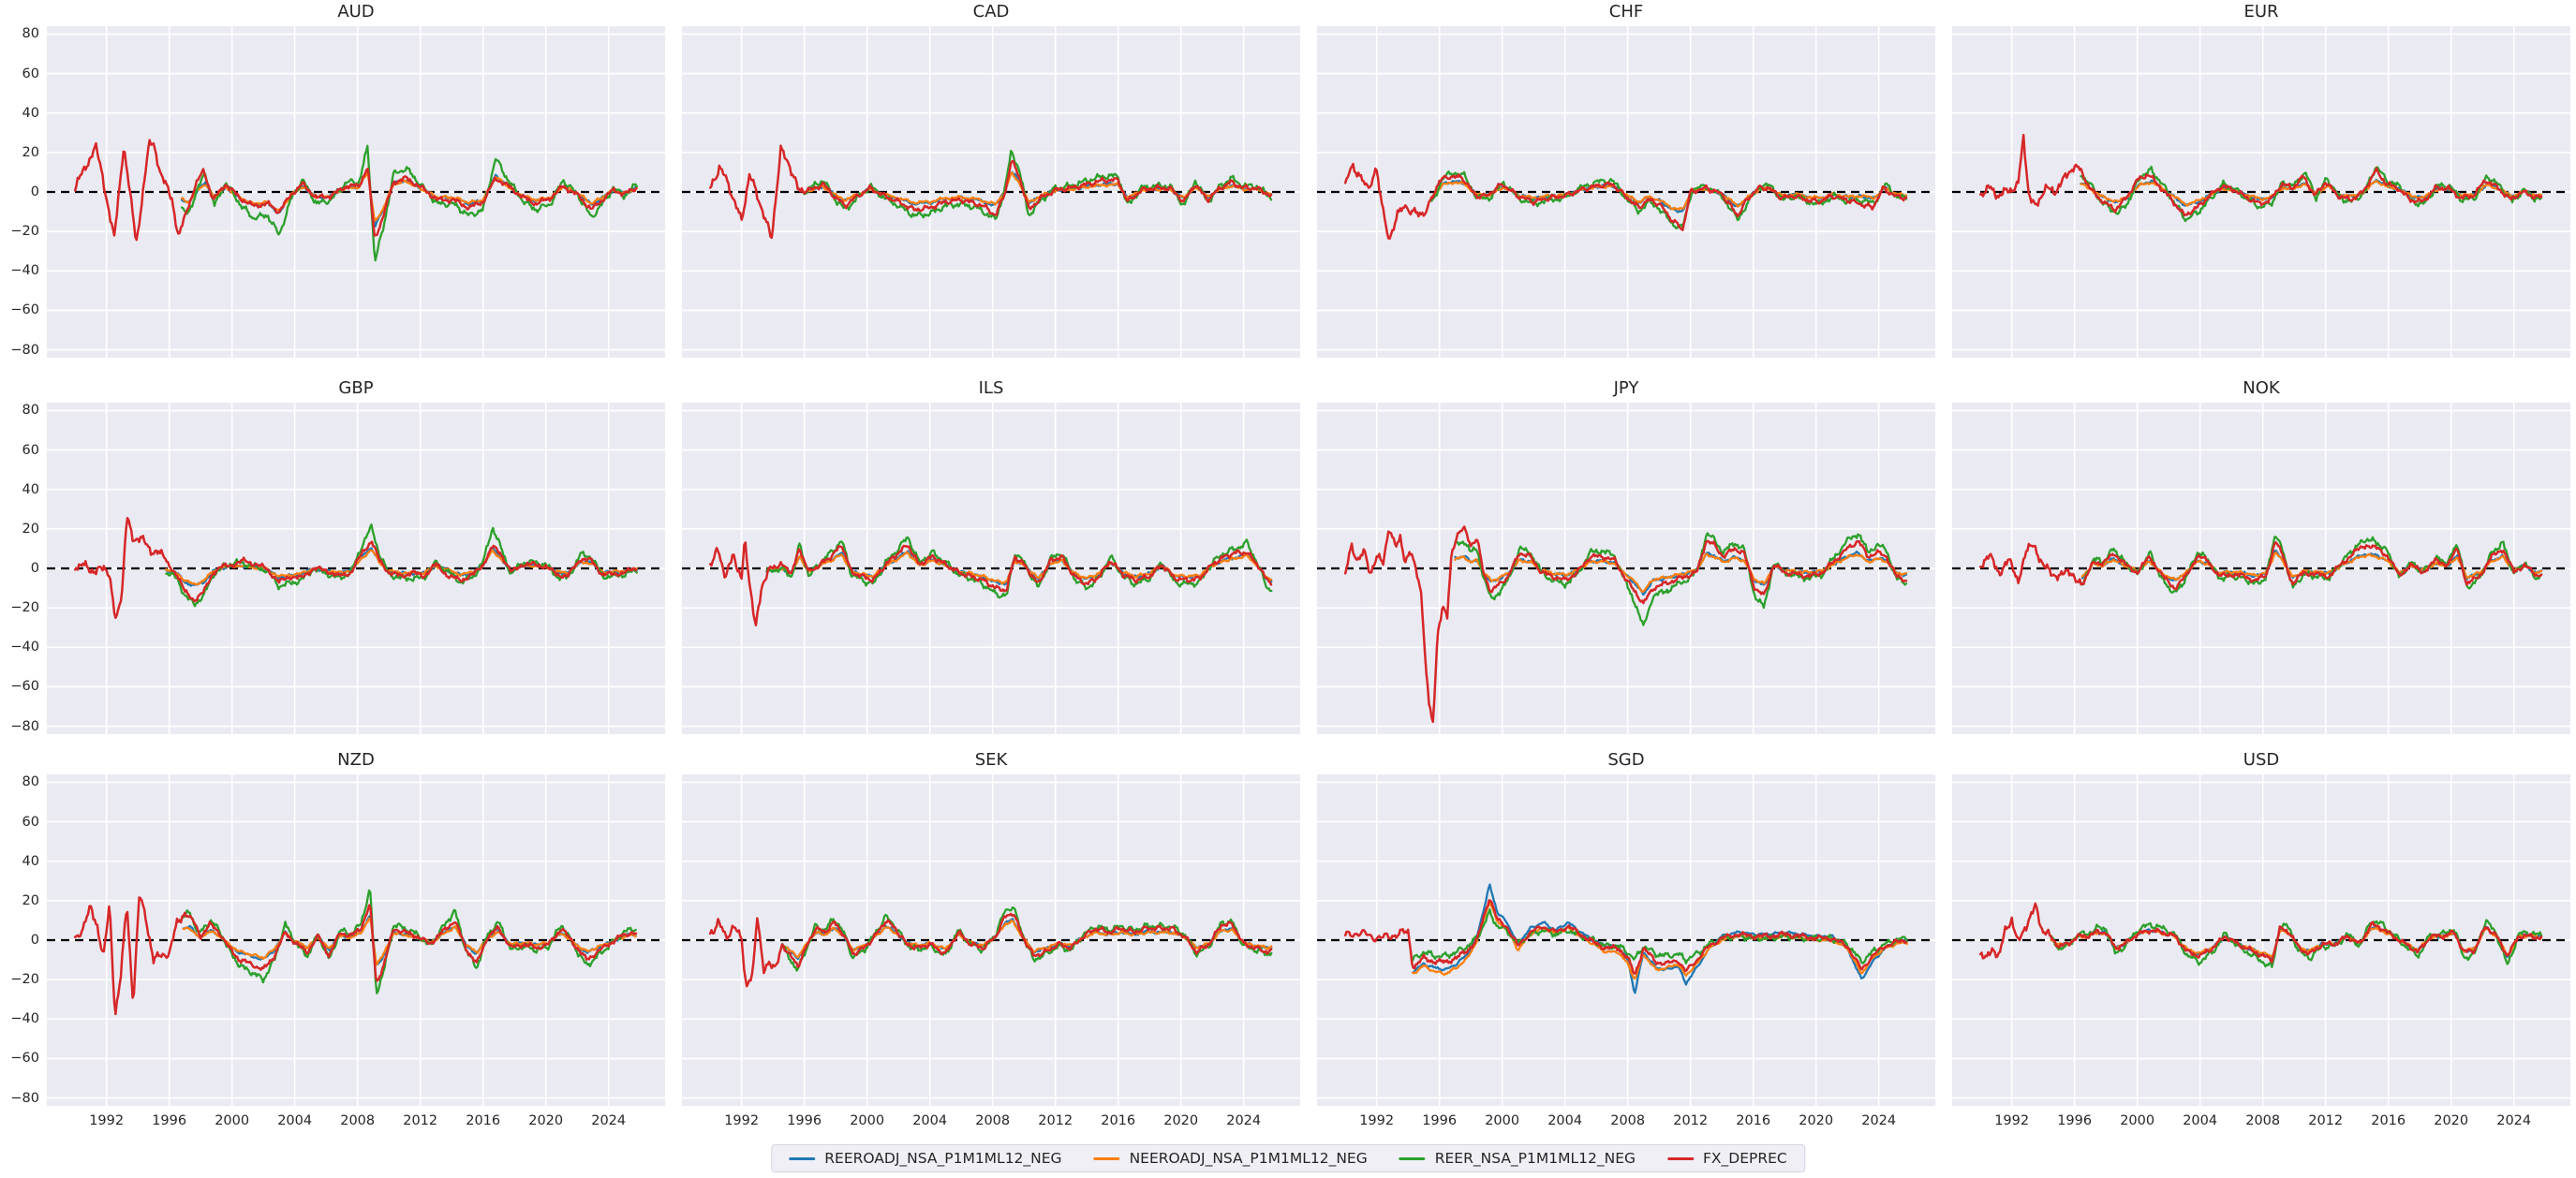  I want to click on chart-panel-aud, so click(356, 192).